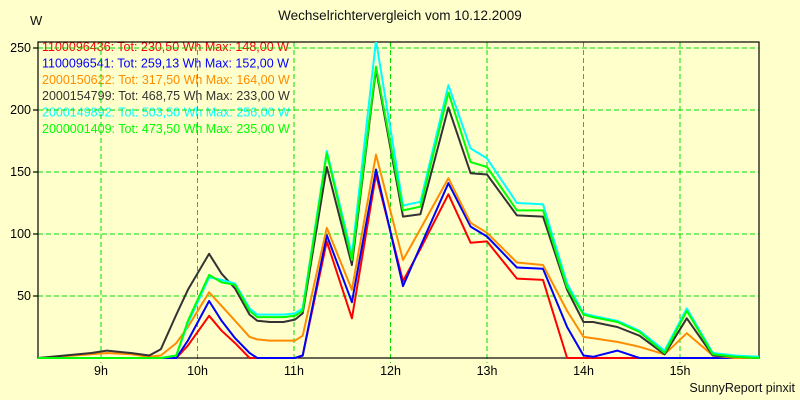 The width and height of the screenshot is (800, 400). Describe the element at coordinates (166, 80) in the screenshot. I see `legend-entry-2000150622: 2000150622: Tot: 317,50 Wh Max: 164,00 W` at that location.